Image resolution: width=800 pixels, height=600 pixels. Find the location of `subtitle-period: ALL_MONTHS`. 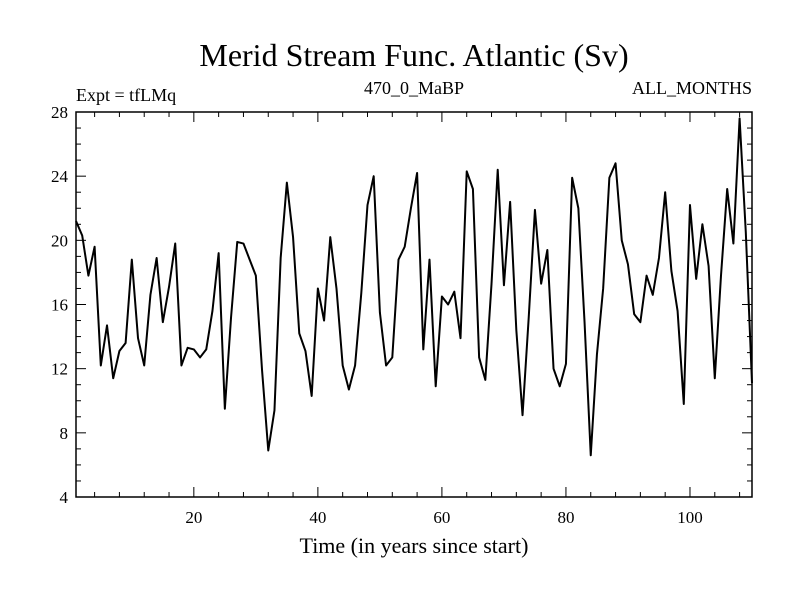

subtitle-period: ALL_MONTHS is located at coordinates (692, 88).